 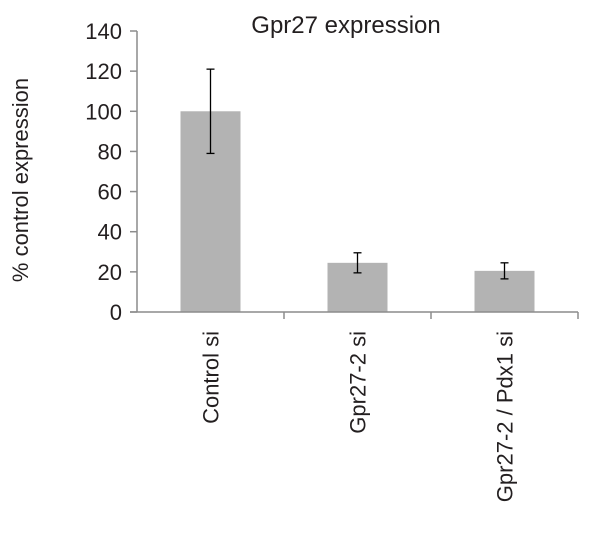 I want to click on y-axis-title: % control expression, so click(x=20, y=180).